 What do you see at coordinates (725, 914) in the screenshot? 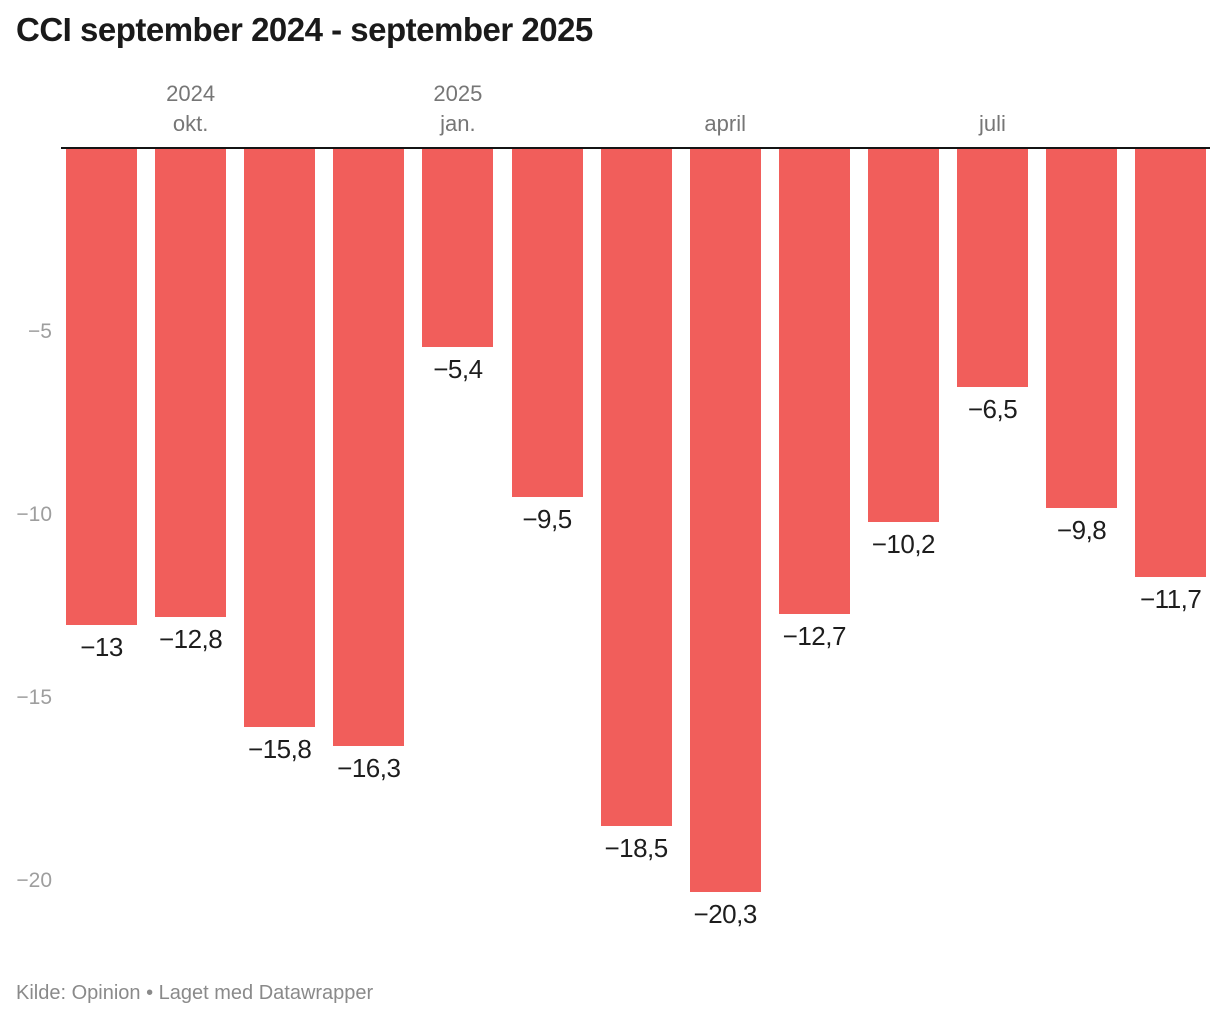
I see `bar-value-label: −20,3` at bounding box center [725, 914].